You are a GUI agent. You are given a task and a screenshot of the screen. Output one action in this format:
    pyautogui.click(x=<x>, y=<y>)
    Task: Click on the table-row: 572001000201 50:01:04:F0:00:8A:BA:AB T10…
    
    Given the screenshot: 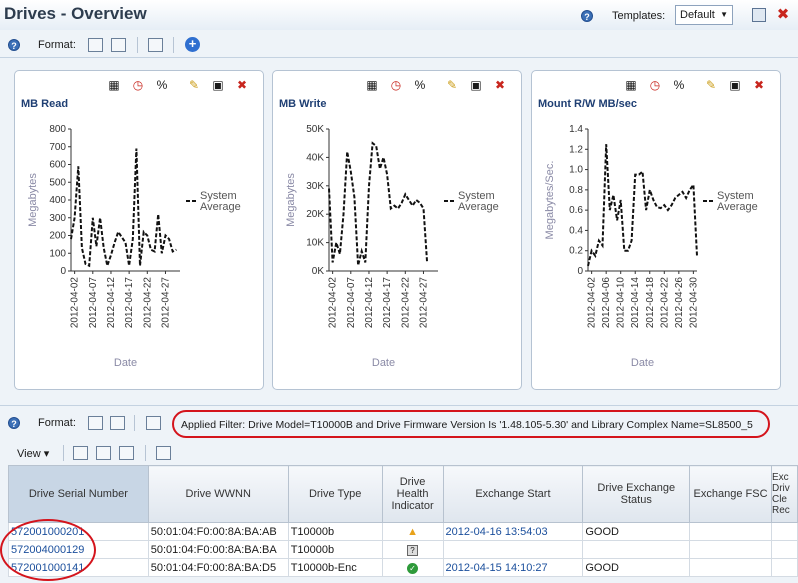 What is the action you would take?
    pyautogui.click(x=403, y=531)
    